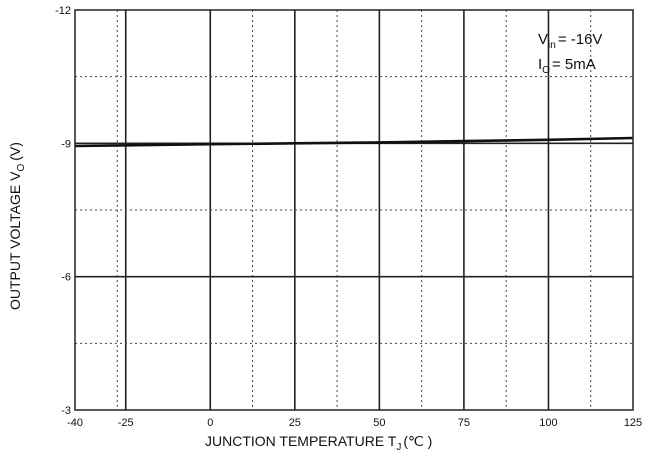  What do you see at coordinates (63, 11) in the screenshot?
I see `y-tick-label: -12` at bounding box center [63, 11].